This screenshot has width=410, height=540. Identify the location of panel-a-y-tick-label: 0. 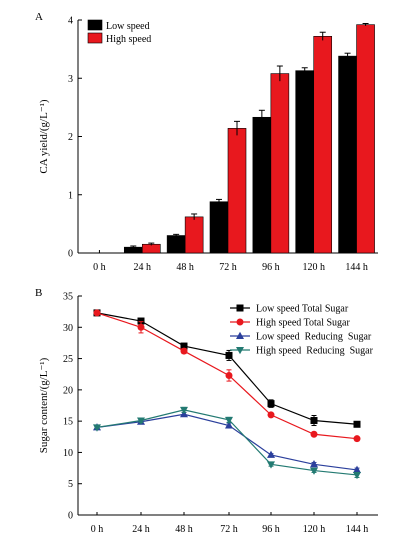
(70, 254).